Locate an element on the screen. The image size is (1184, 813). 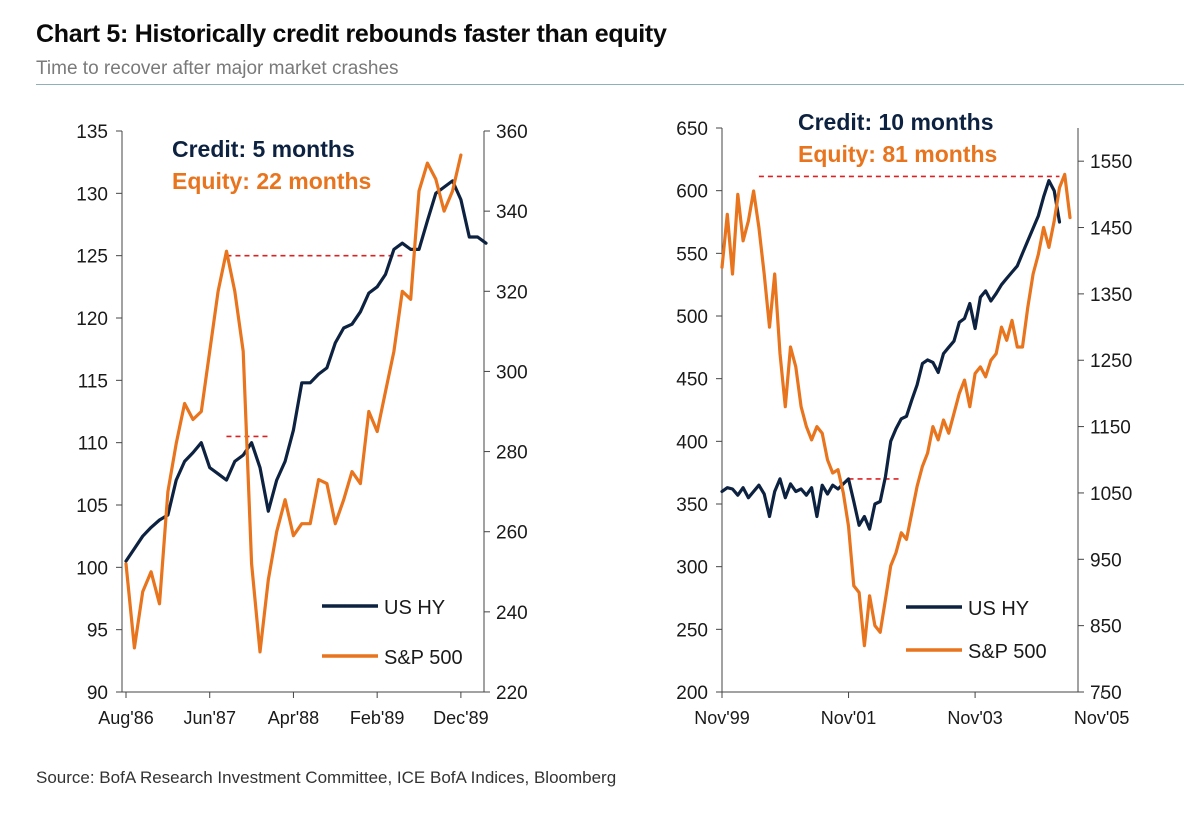
x-tick-label: Feb'89 is located at coordinates (377, 718).